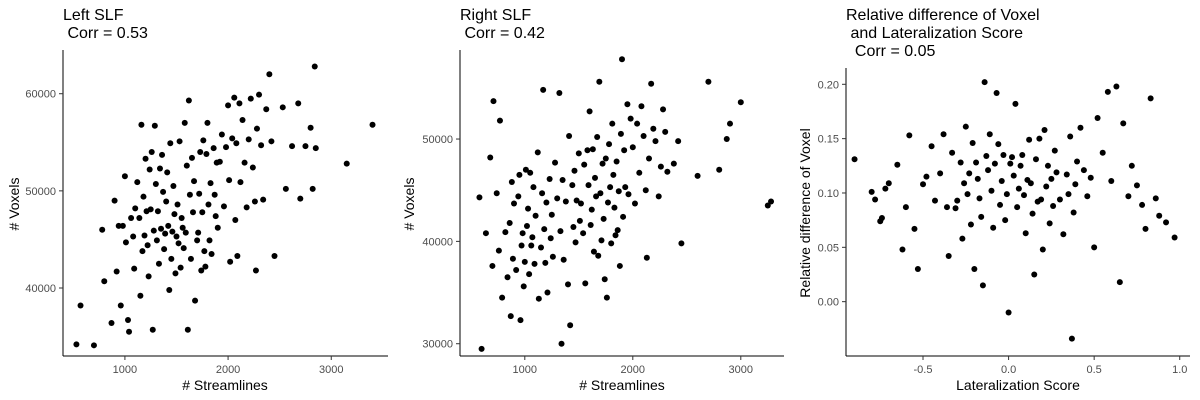 The height and width of the screenshot is (400, 1200). What do you see at coordinates (1179, 370) in the screenshot?
I see `x-tick-label: 1.0` at bounding box center [1179, 370].